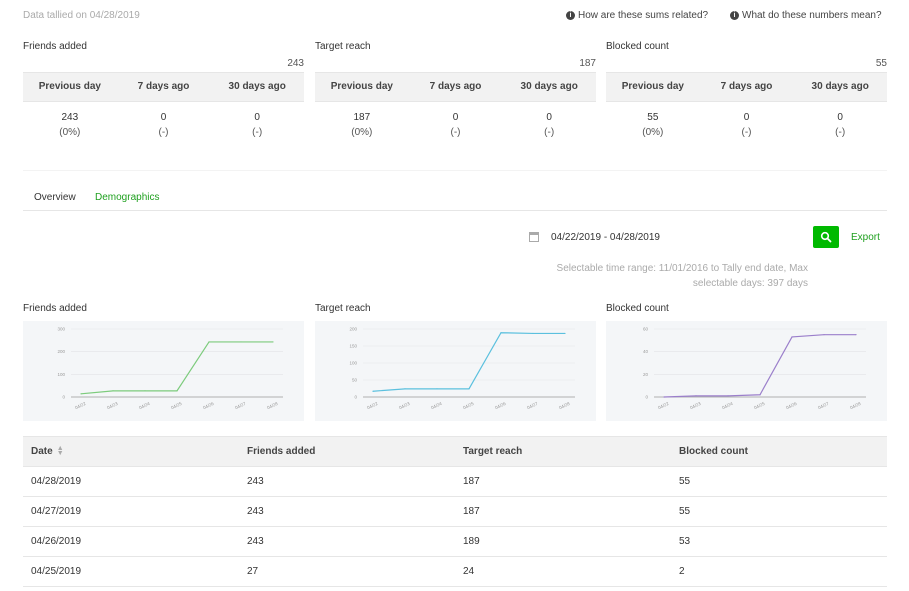 The height and width of the screenshot is (591, 909). What do you see at coordinates (653, 125) in the screenshot?
I see `stat-value-cell: 55 (0%)` at bounding box center [653, 125].